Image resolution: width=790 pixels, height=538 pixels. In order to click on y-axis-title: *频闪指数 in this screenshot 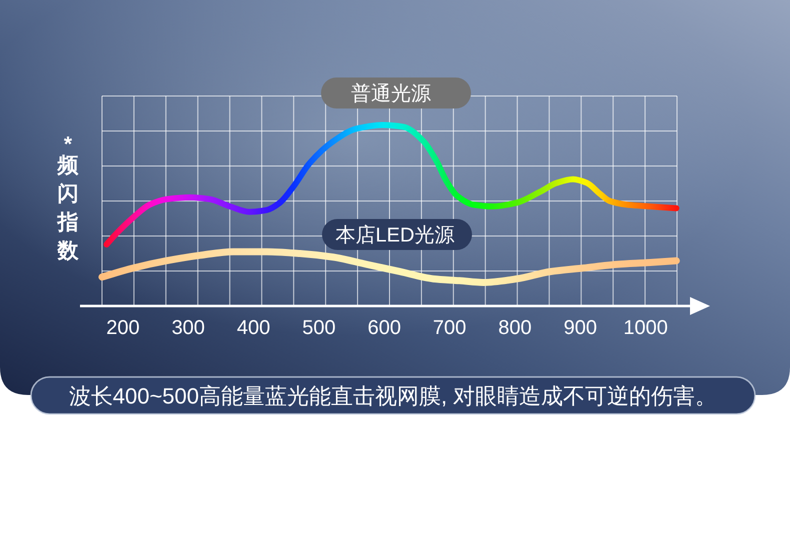, I will do `click(68, 197)`.